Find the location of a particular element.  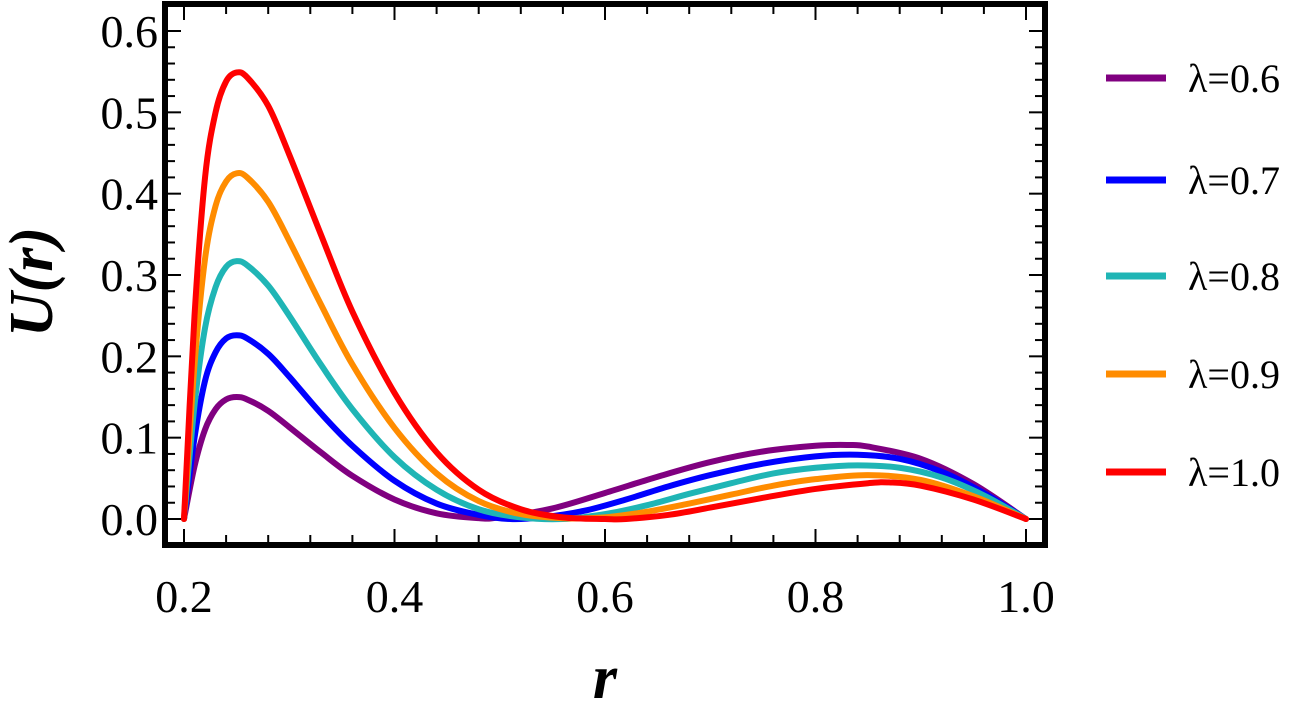

y-tick-label: 0.2 is located at coordinates (130, 356).